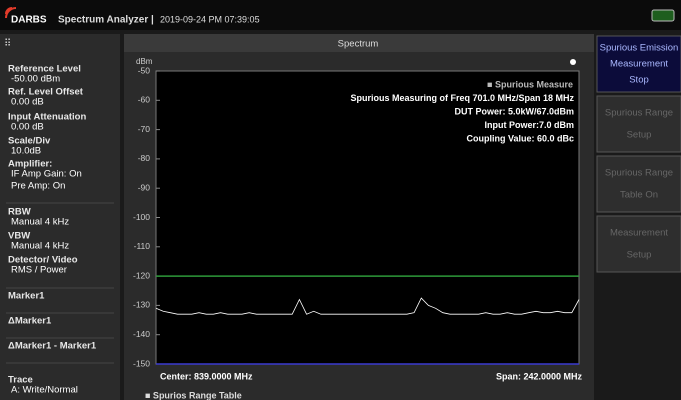 Image resolution: width=681 pixels, height=400 pixels. I want to click on setting-label: Ref. Level Offset, so click(46, 92).